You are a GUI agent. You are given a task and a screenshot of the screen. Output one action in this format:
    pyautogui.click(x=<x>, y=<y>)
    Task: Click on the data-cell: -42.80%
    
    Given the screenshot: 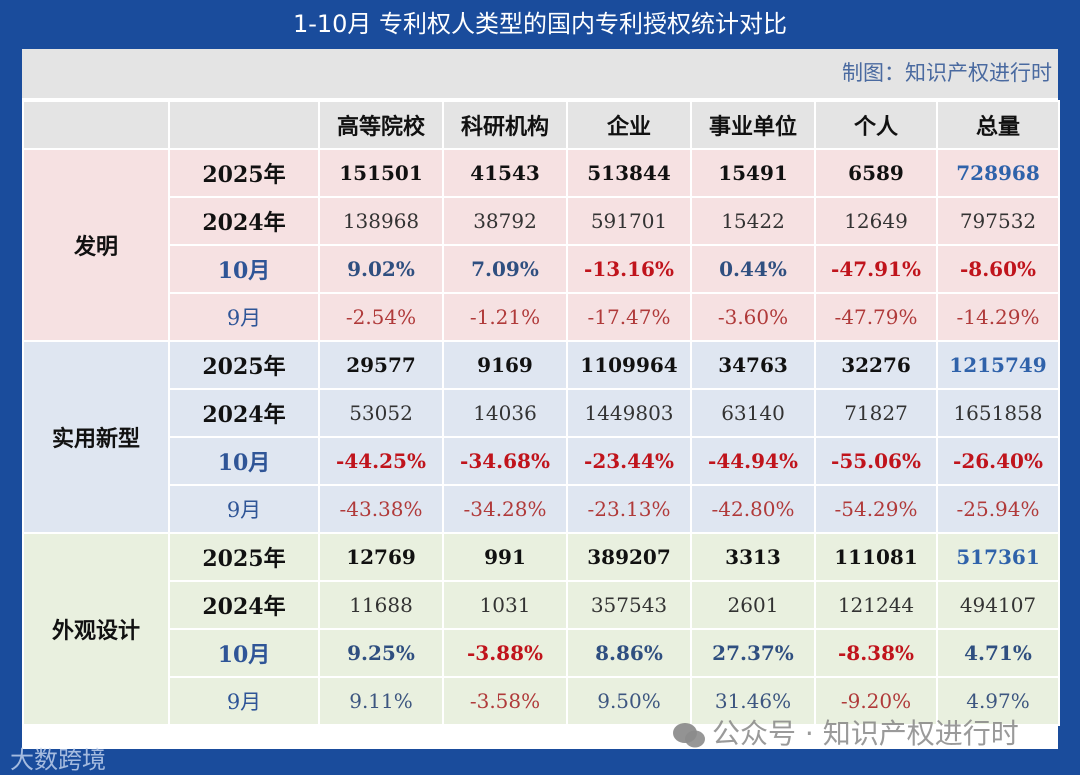 What is the action you would take?
    pyautogui.click(x=753, y=509)
    